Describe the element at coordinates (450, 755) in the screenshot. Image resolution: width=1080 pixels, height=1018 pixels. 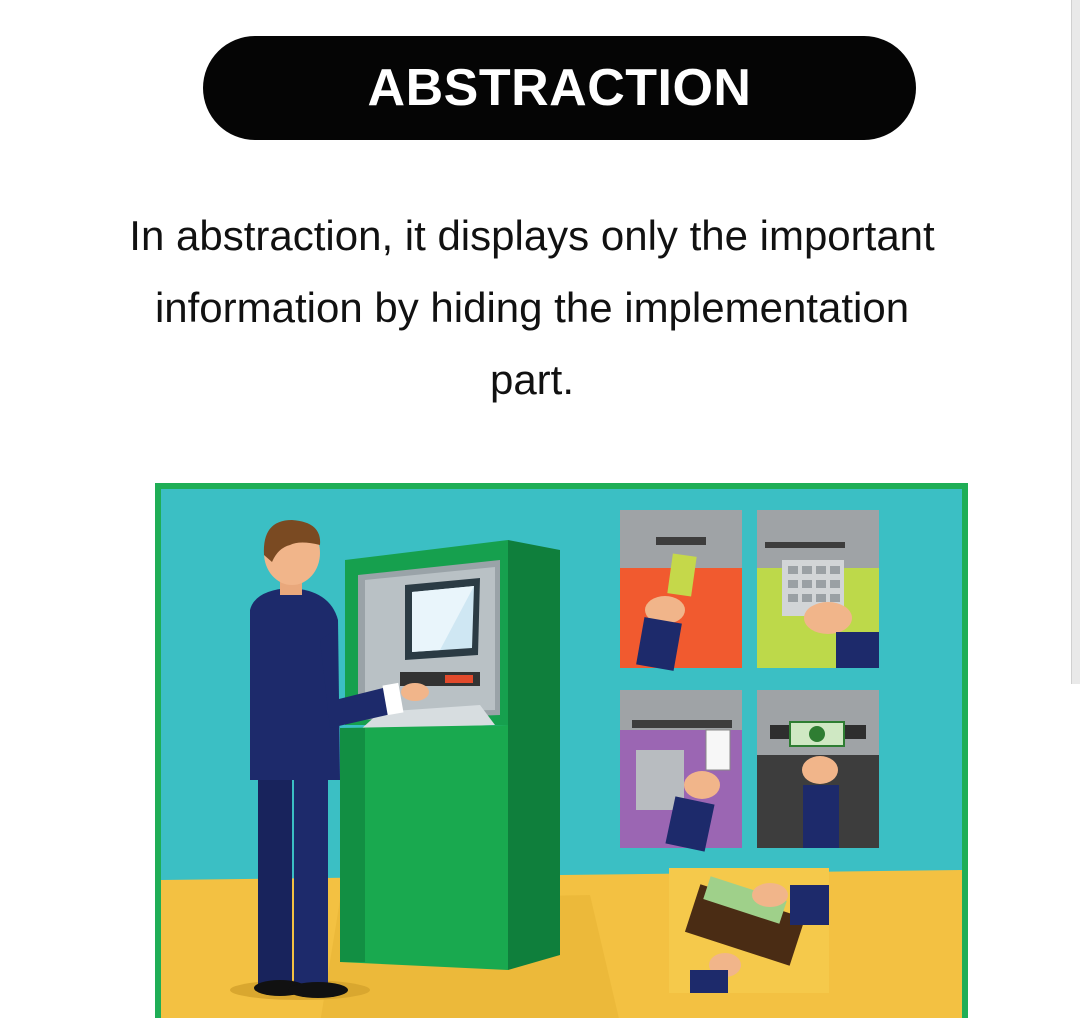
I see `atm-machine-icon` at that location.